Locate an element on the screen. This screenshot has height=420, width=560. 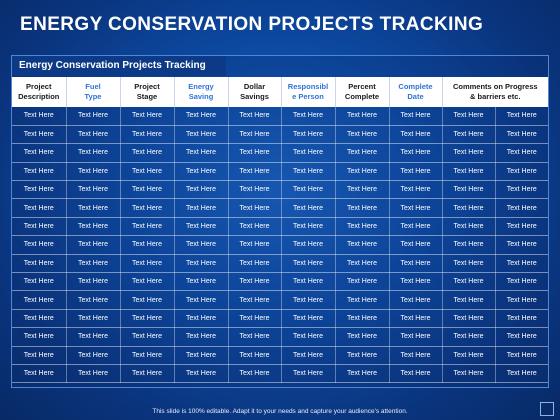
column-header: Project Description is located at coordinates (39, 92).